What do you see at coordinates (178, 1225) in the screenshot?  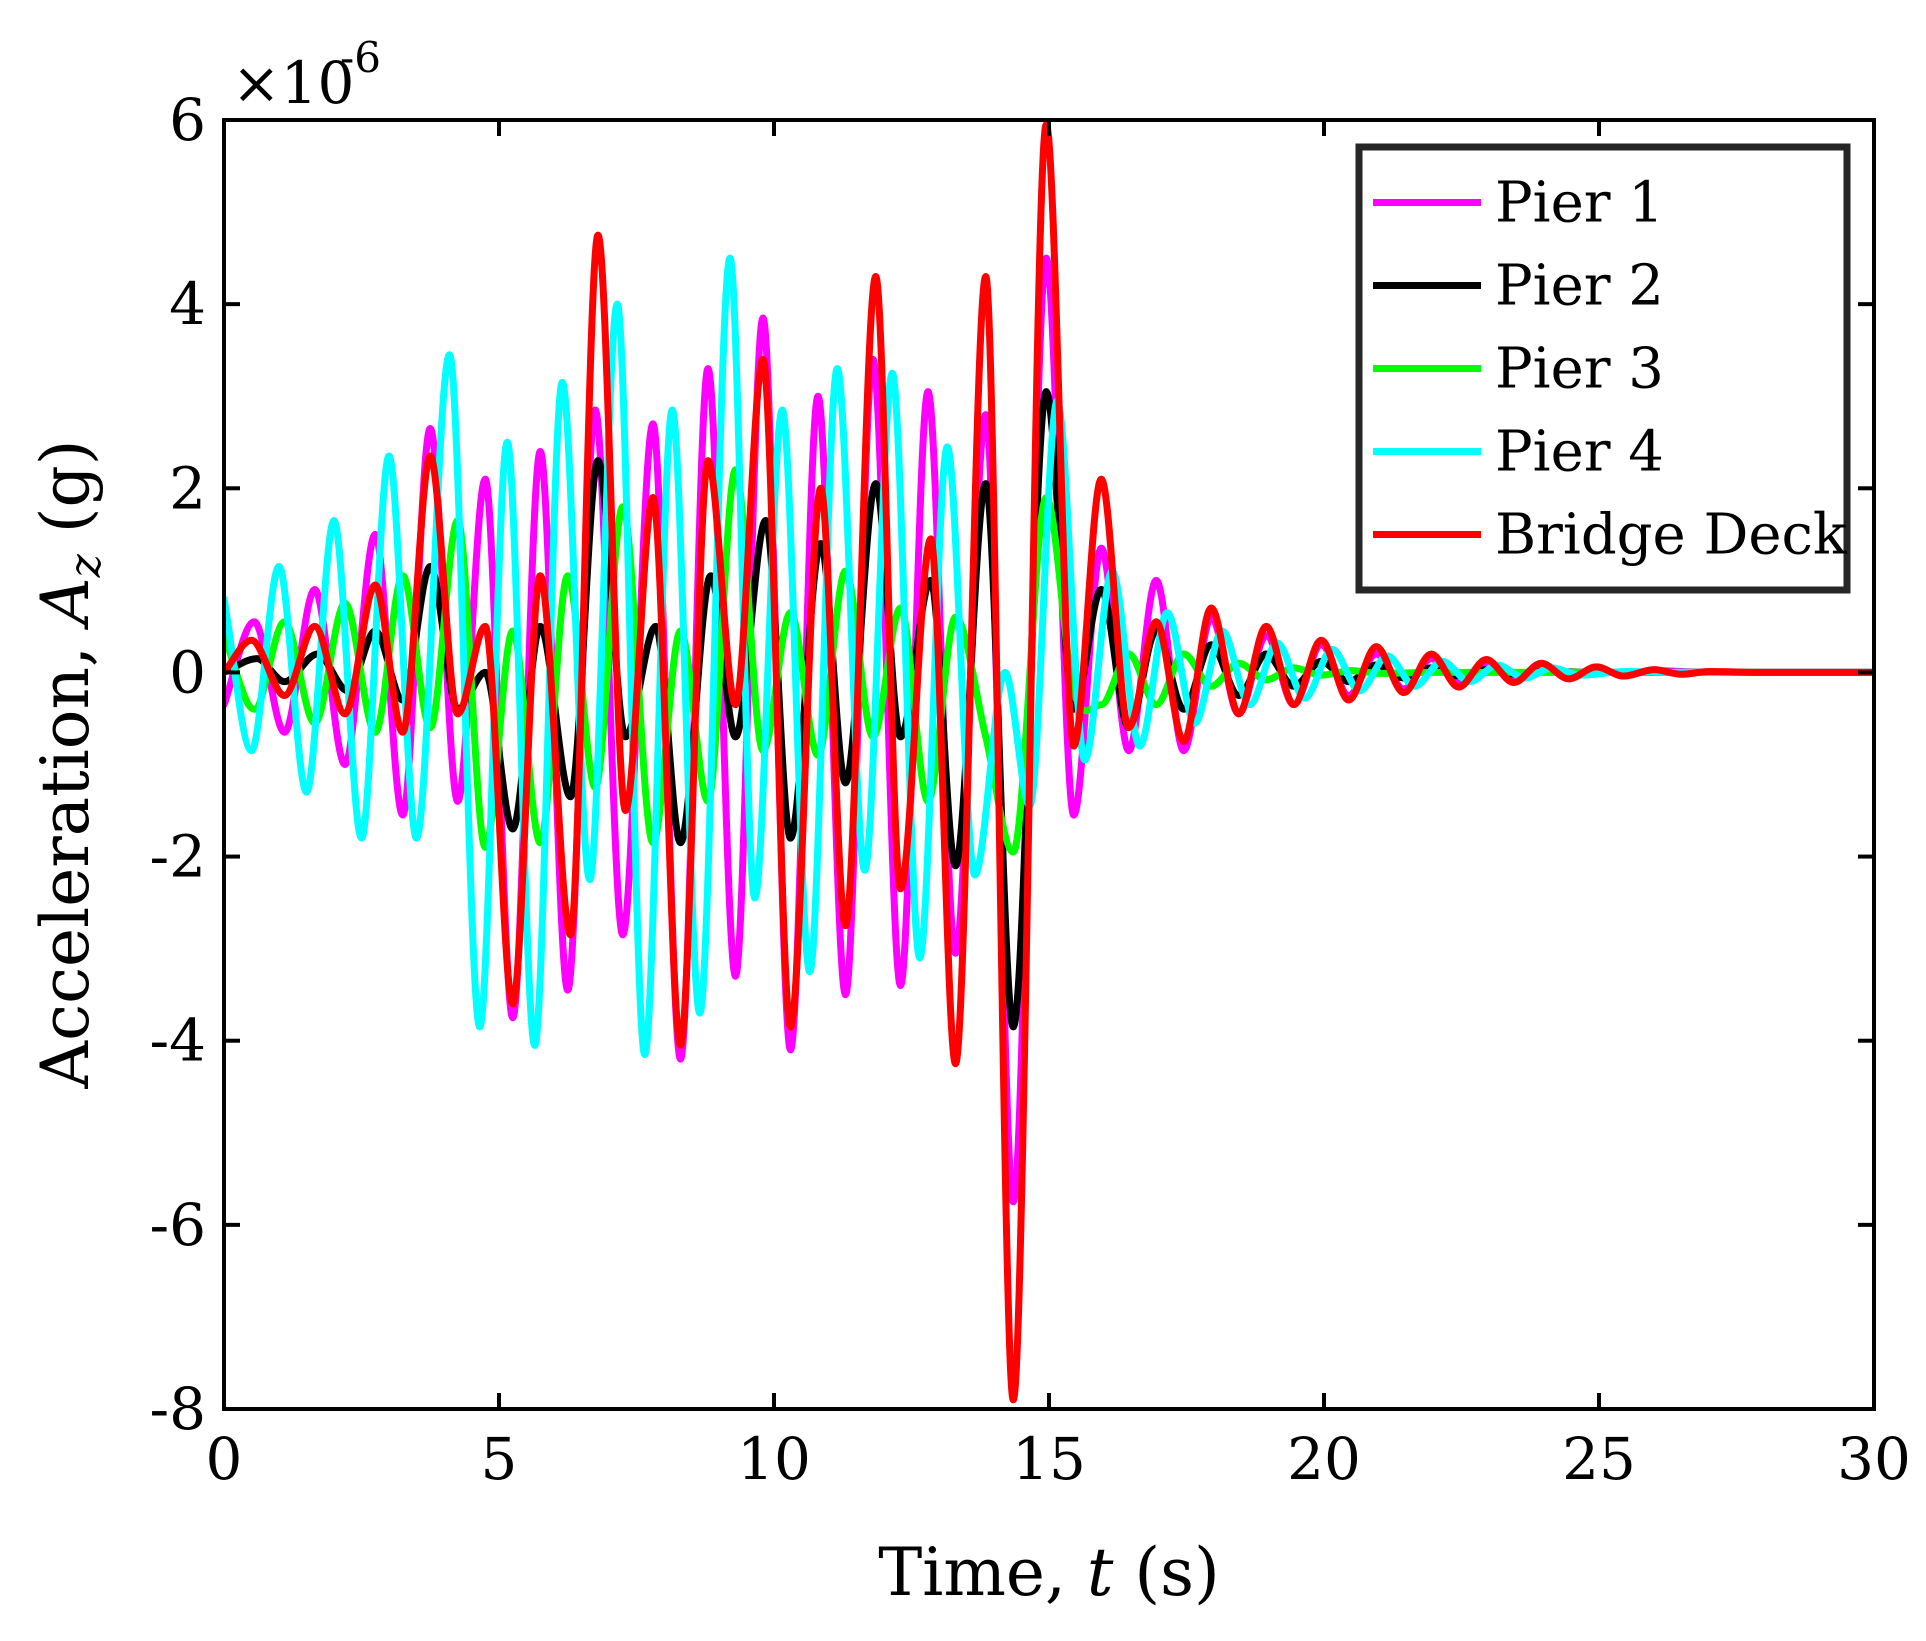 I see `y-tick-label: -6` at bounding box center [178, 1225].